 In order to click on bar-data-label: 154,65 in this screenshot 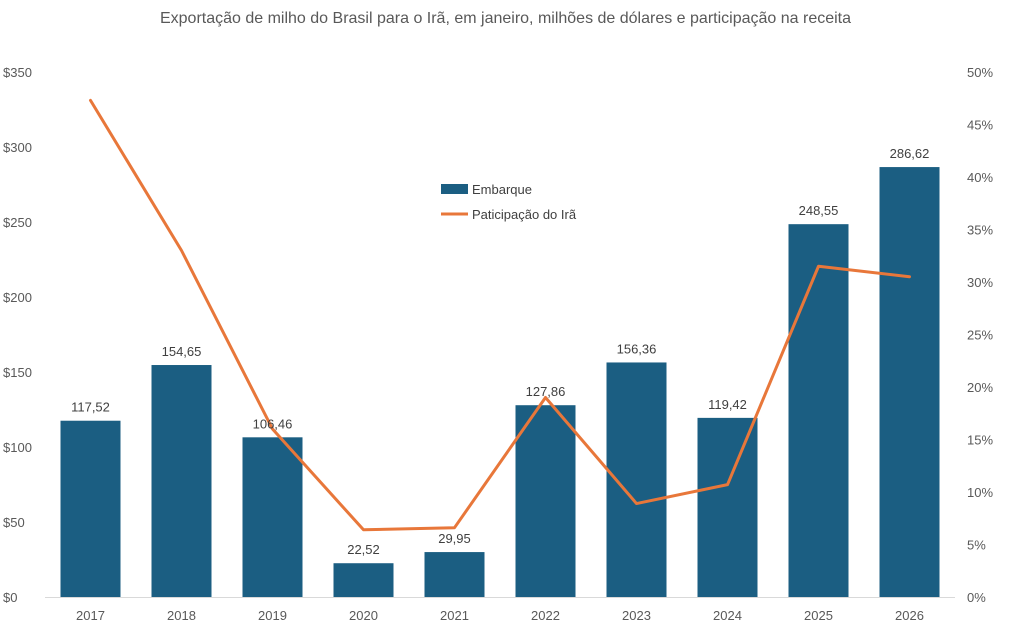, I will do `click(182, 351)`.